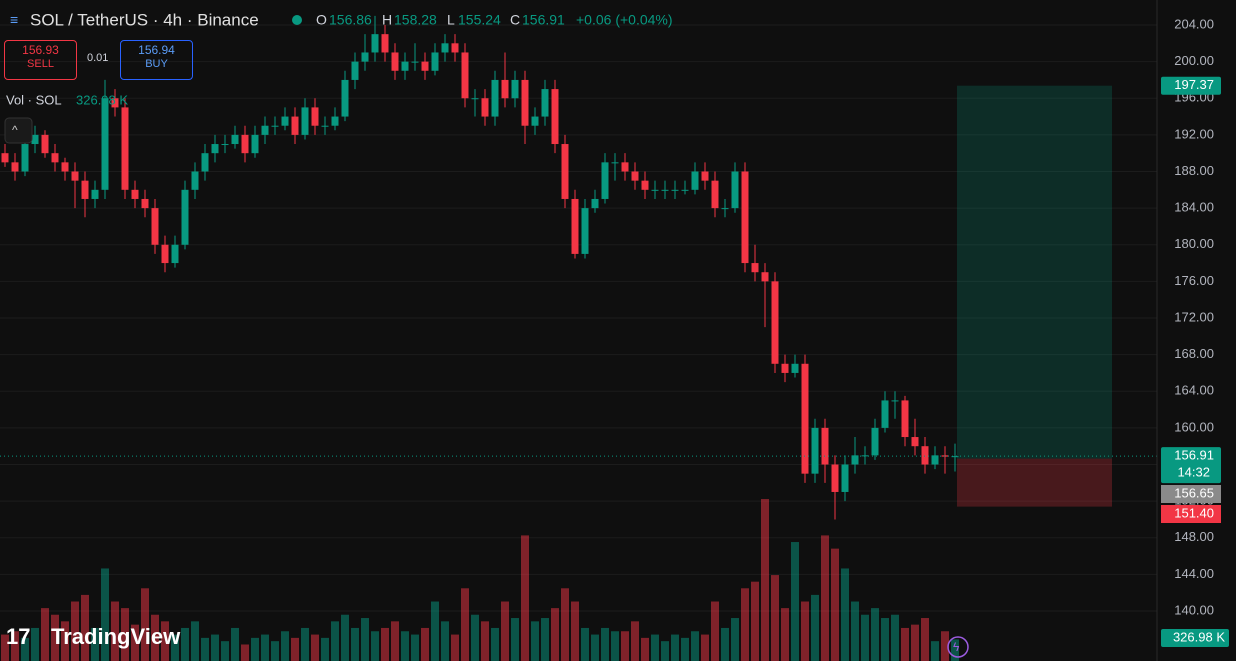 Image resolution: width=1236 pixels, height=661 pixels. What do you see at coordinates (1199, 636) in the screenshot?
I see `volume-axis-label: 326.98 K` at bounding box center [1199, 636].